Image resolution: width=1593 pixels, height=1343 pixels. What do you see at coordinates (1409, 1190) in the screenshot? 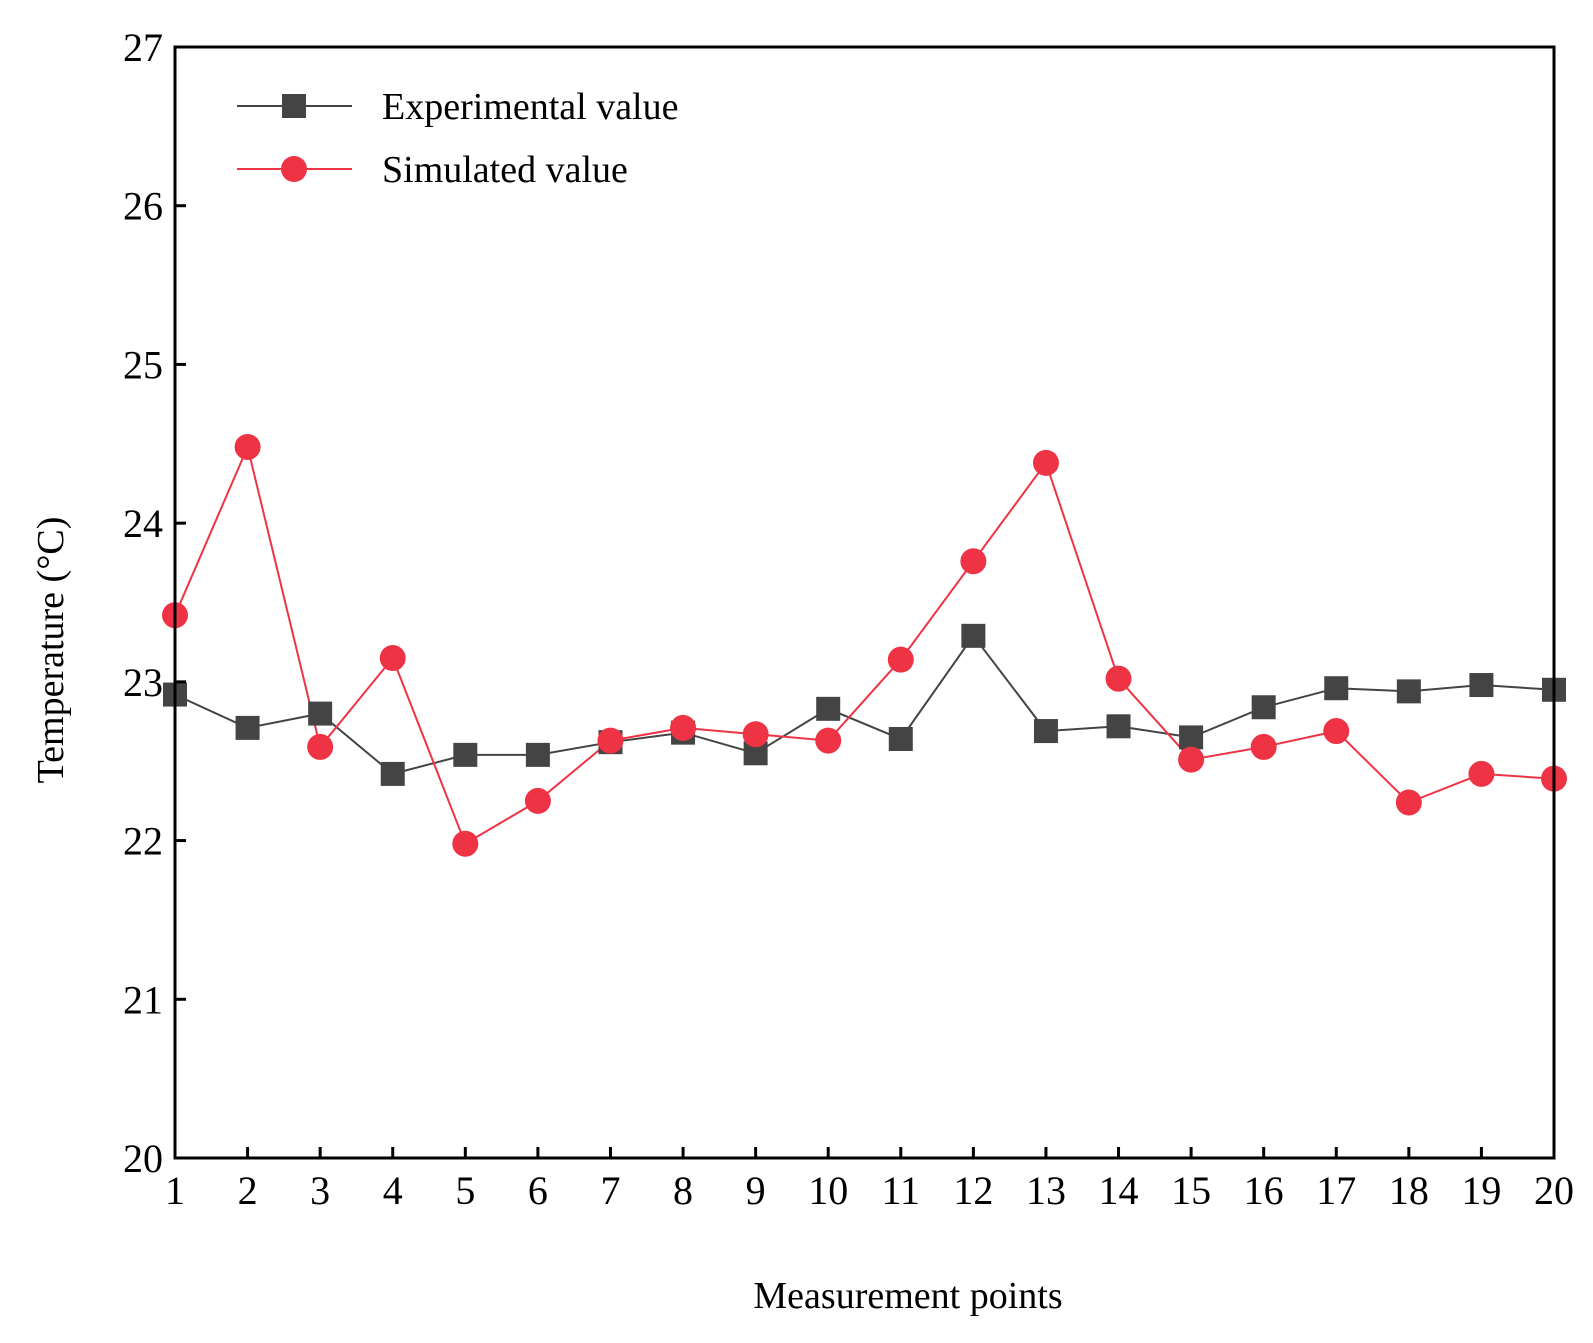
I see `x-tick-label: 18` at bounding box center [1409, 1190].